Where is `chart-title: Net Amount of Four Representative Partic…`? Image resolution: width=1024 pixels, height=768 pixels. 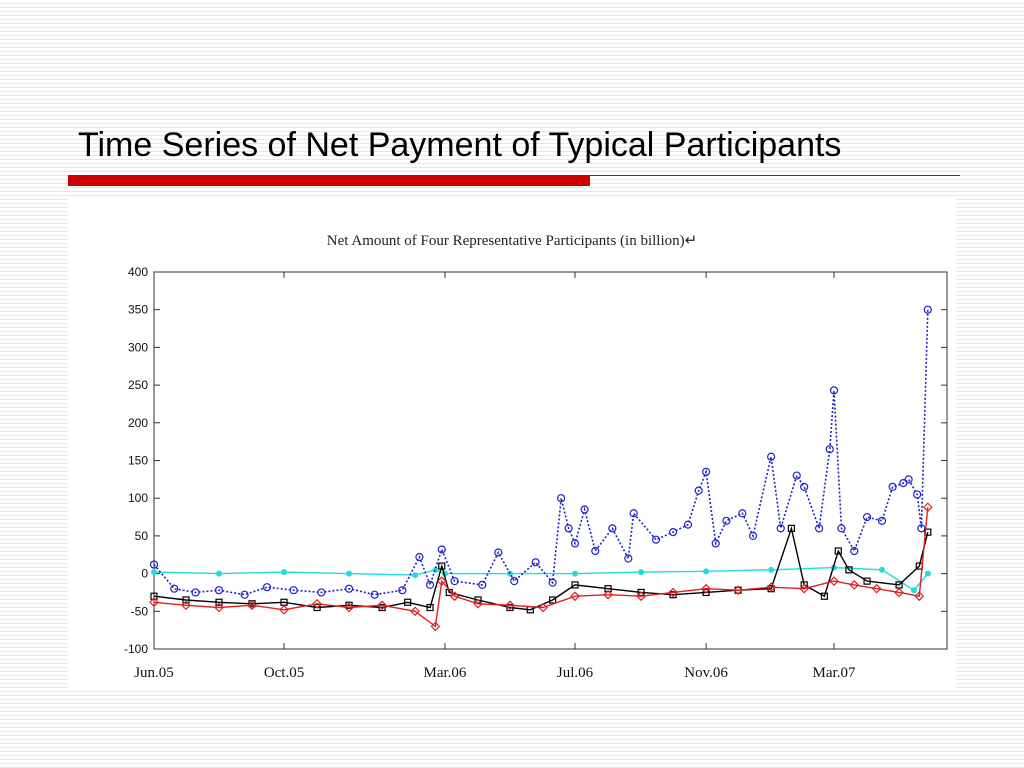 chart-title: Net Amount of Four Representative Partic… is located at coordinates (512, 241).